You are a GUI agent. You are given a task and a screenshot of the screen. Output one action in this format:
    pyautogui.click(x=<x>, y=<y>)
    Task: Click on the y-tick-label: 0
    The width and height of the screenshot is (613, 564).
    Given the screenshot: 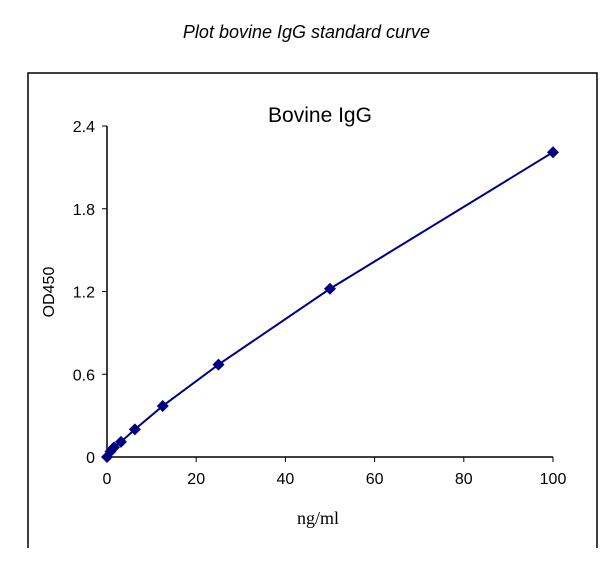 What is the action you would take?
    pyautogui.click(x=90, y=458)
    